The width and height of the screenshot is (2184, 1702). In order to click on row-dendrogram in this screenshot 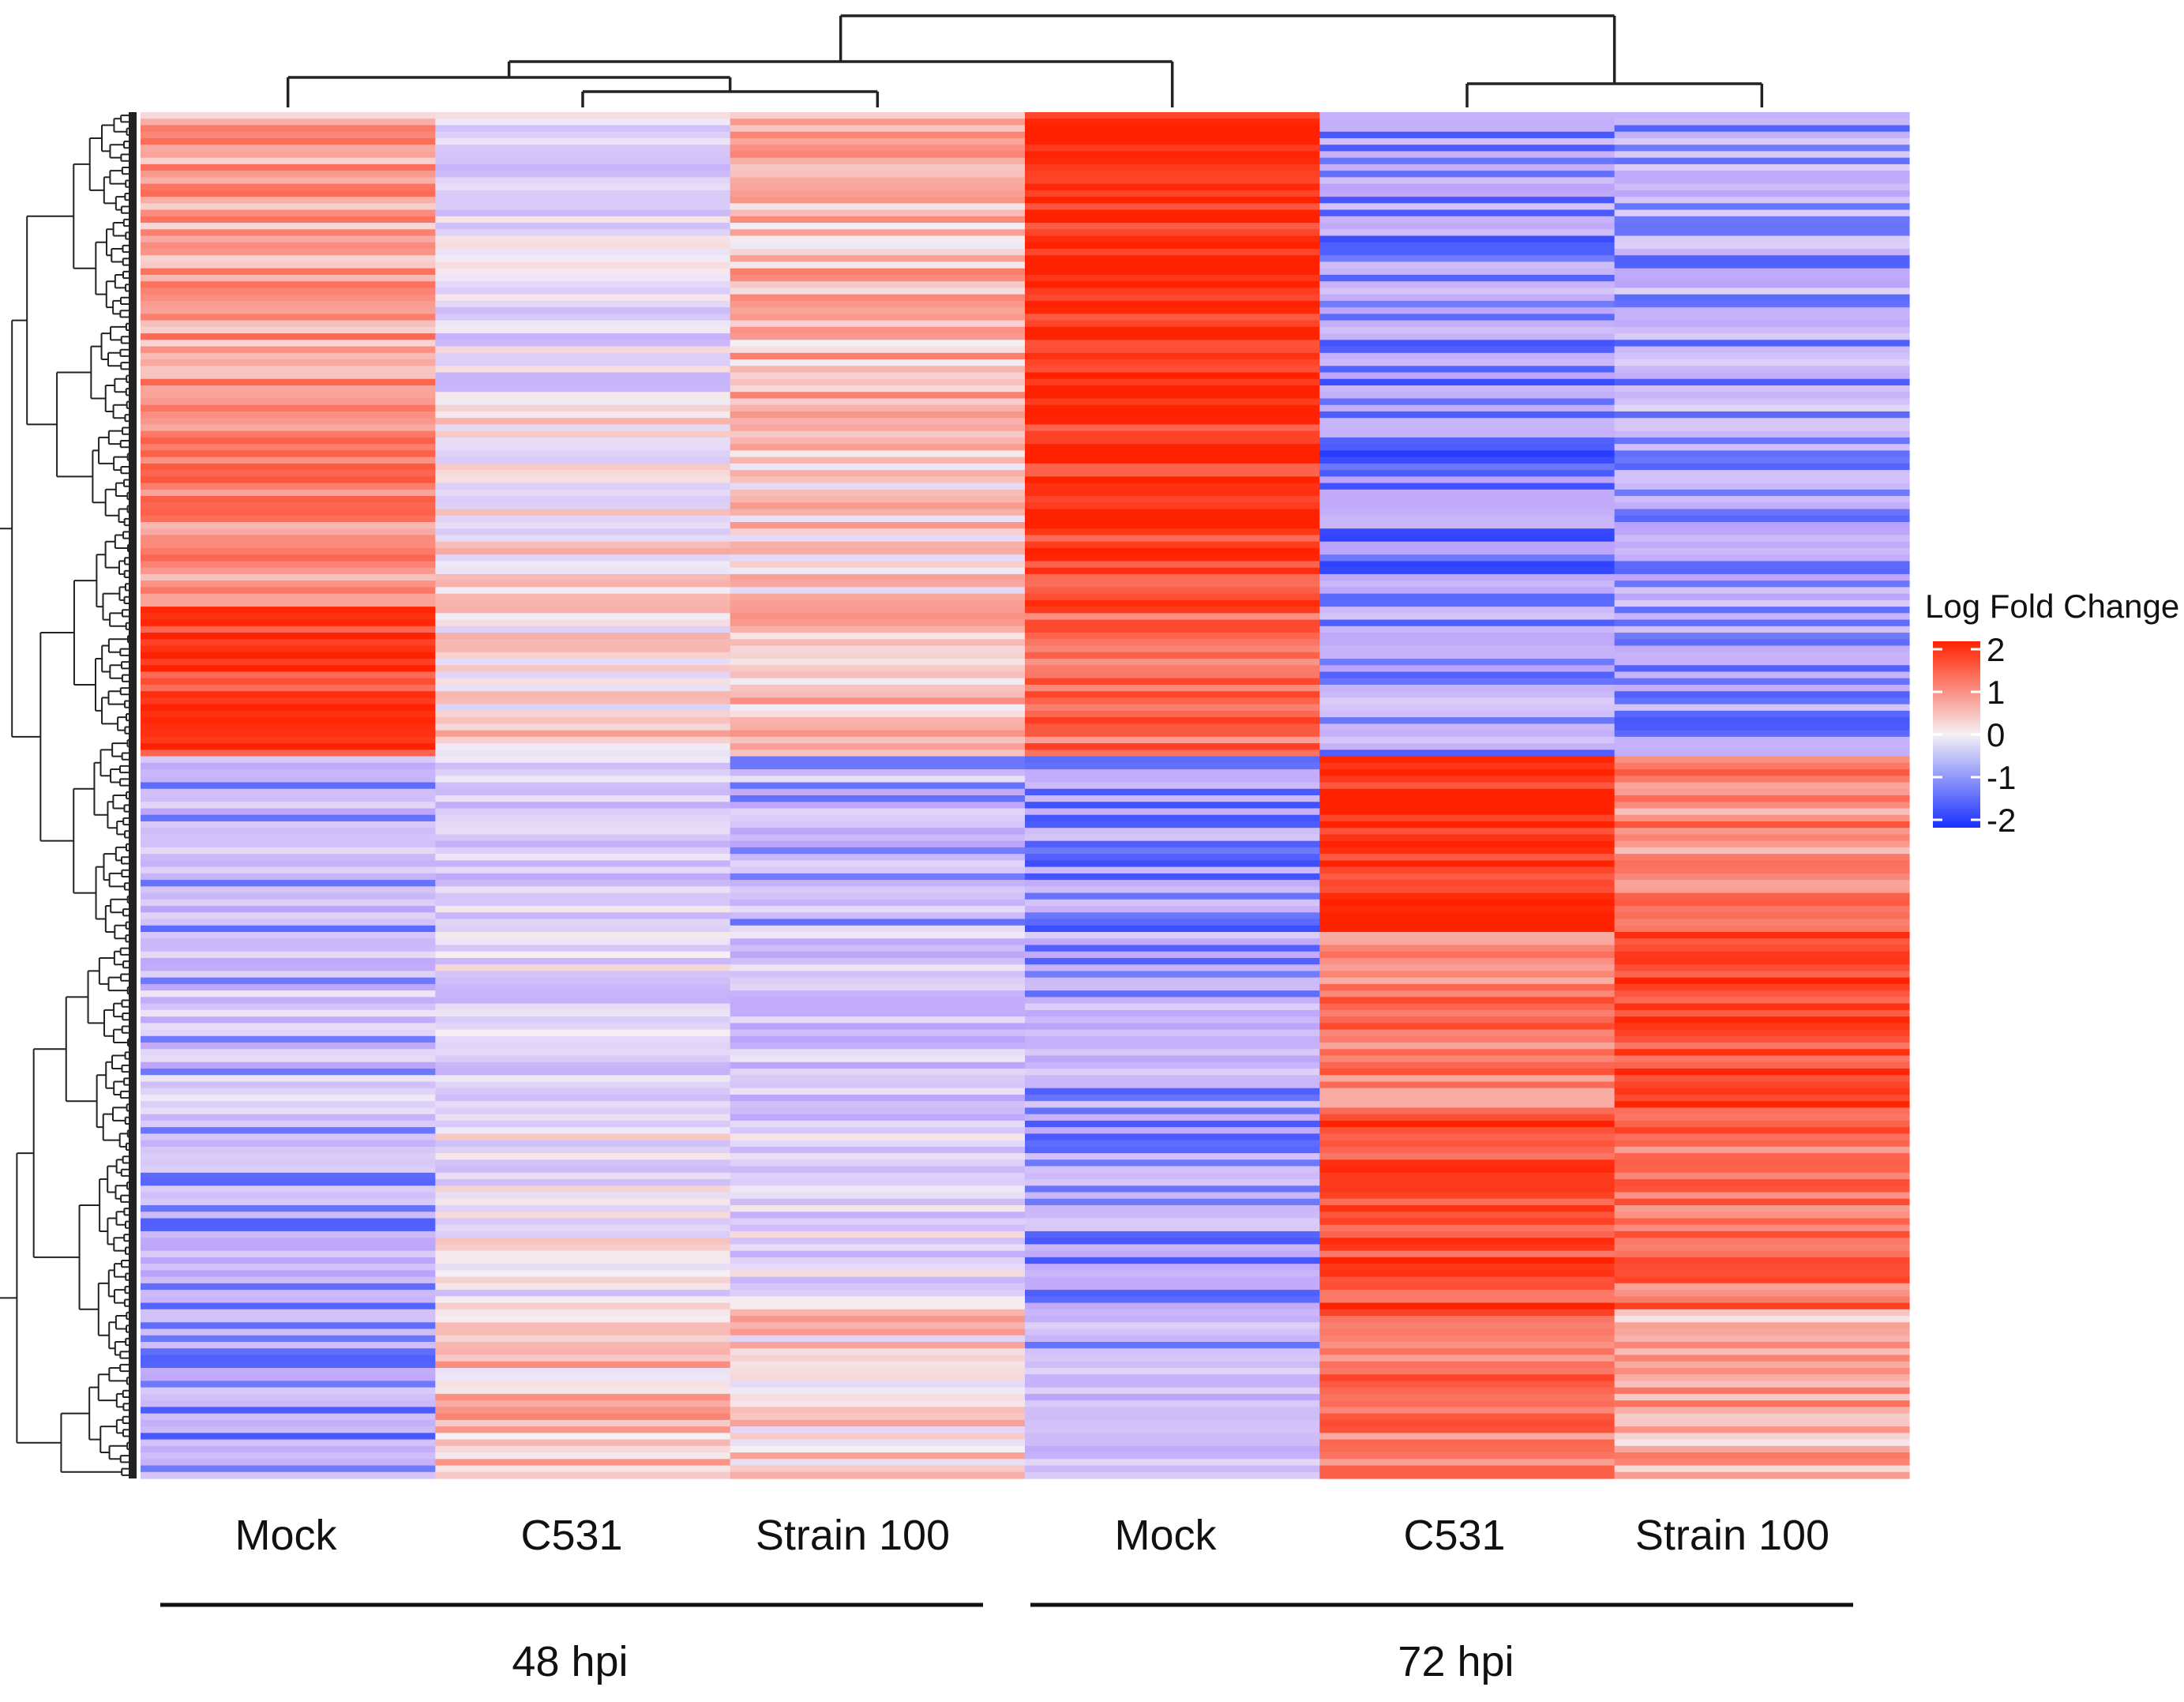, I will do `click(68, 795)`.